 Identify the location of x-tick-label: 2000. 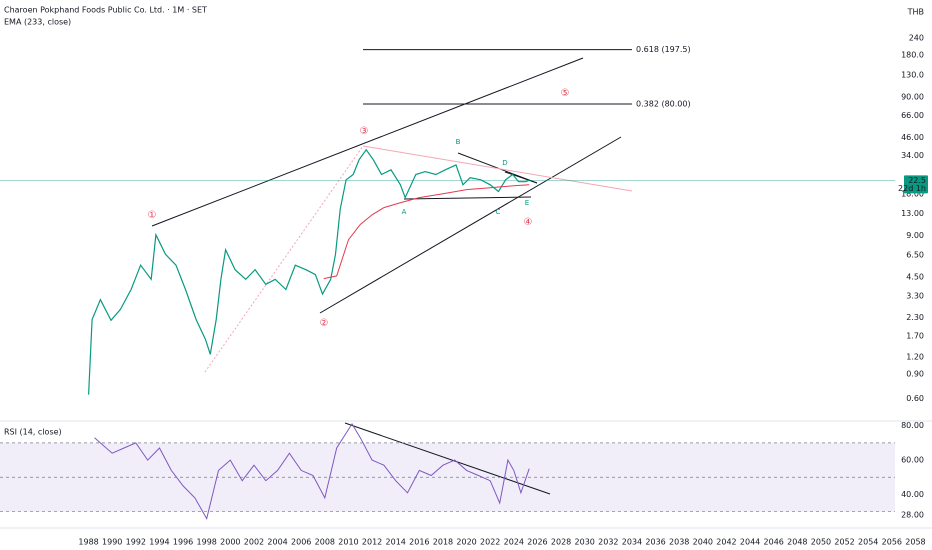
(230, 542).